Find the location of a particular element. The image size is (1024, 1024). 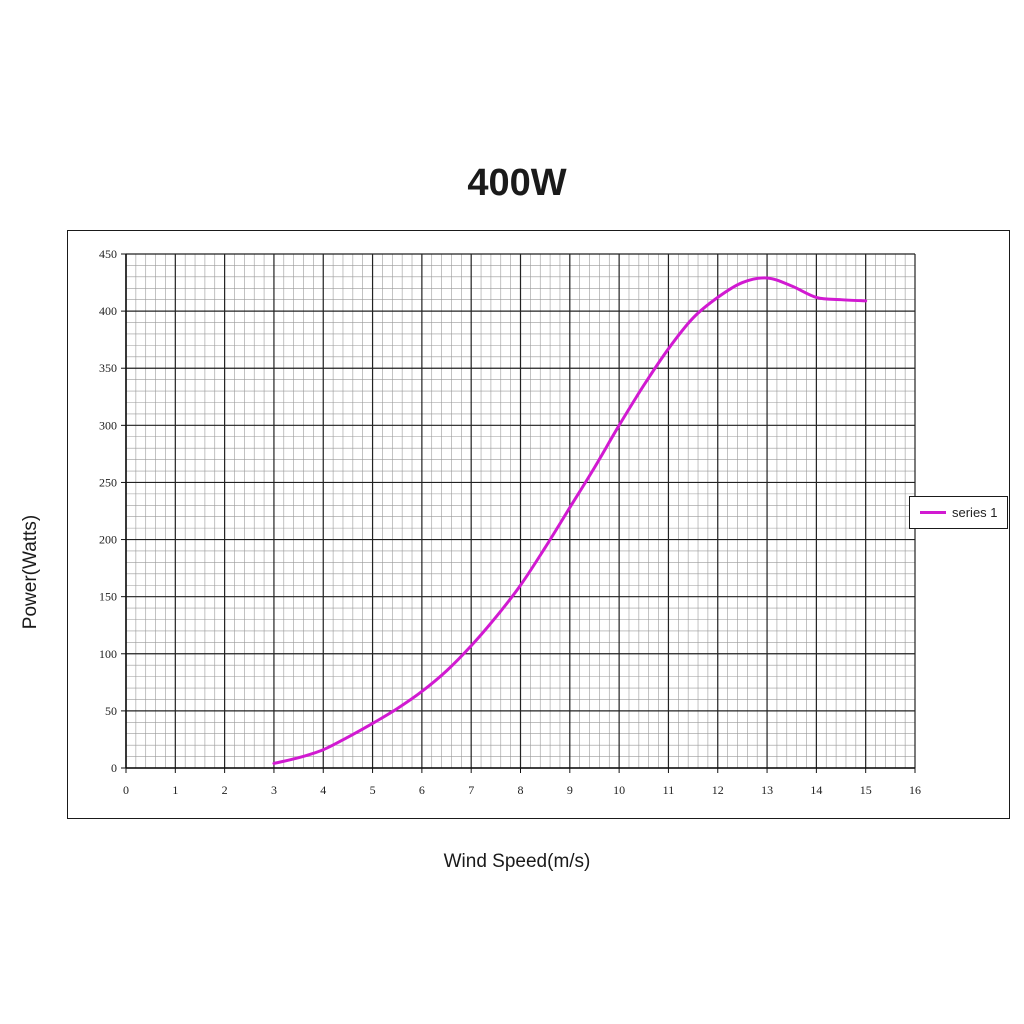

x-tick-labels: 0 1 2 3 4 5 6 7 8 9 10 11 12 13 14 15 16 is located at coordinates (522, 790).